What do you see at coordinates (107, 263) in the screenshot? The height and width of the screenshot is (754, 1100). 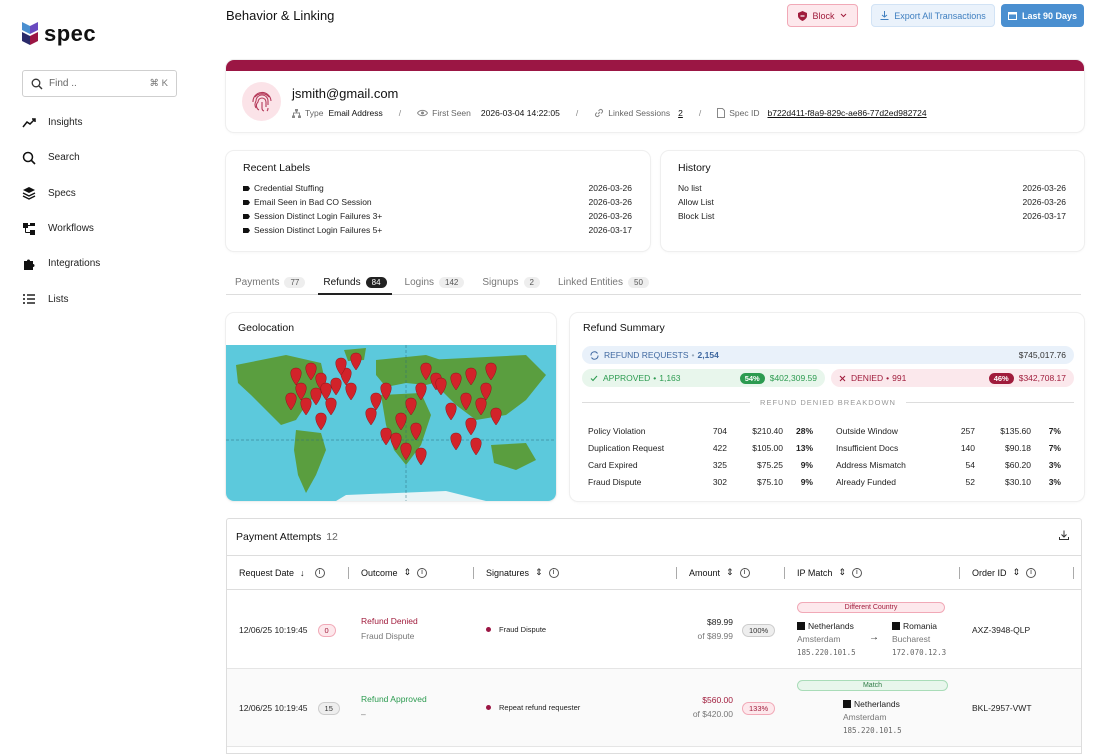 I see `sidebar-item-integrations: Integrations` at bounding box center [107, 263].